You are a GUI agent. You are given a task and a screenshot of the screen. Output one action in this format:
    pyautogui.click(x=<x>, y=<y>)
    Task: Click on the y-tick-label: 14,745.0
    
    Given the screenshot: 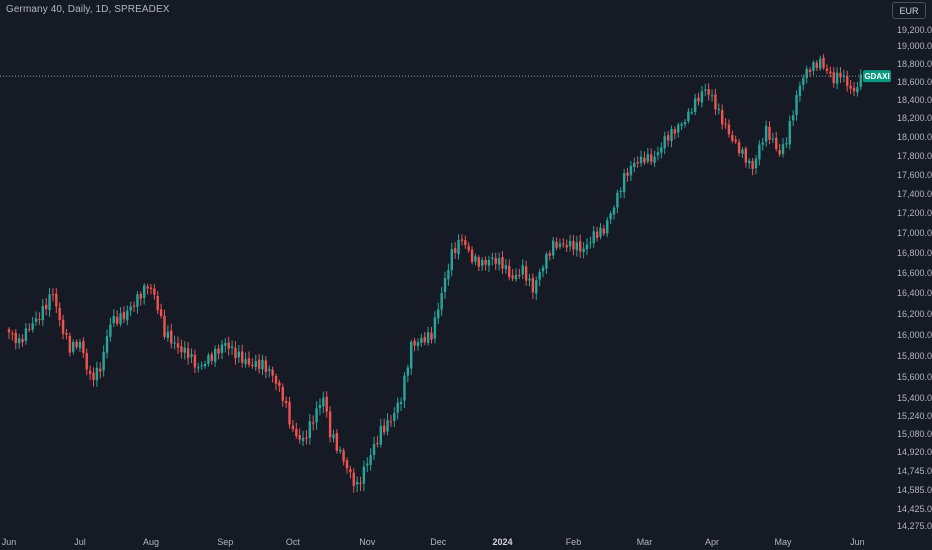 What is the action you would take?
    pyautogui.click(x=914, y=471)
    